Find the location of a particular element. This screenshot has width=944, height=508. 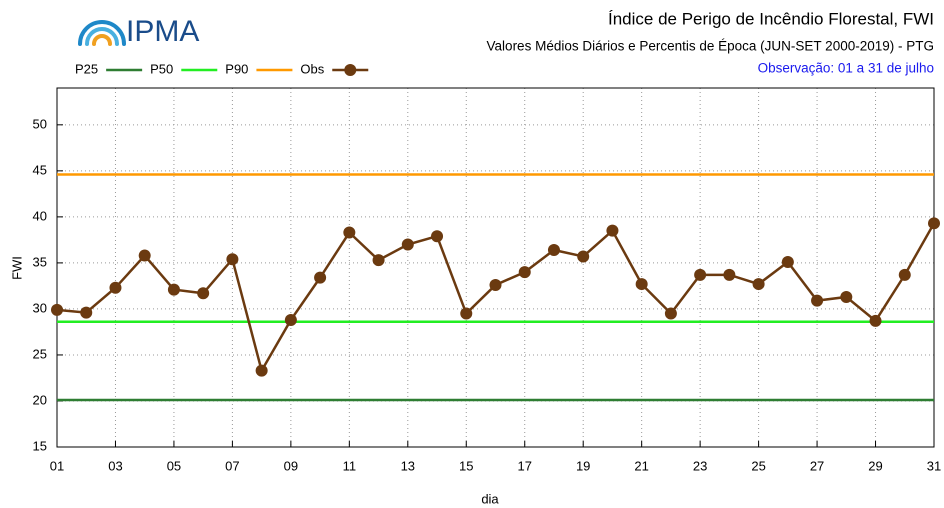

x-tick-label: 09 is located at coordinates (291, 465).